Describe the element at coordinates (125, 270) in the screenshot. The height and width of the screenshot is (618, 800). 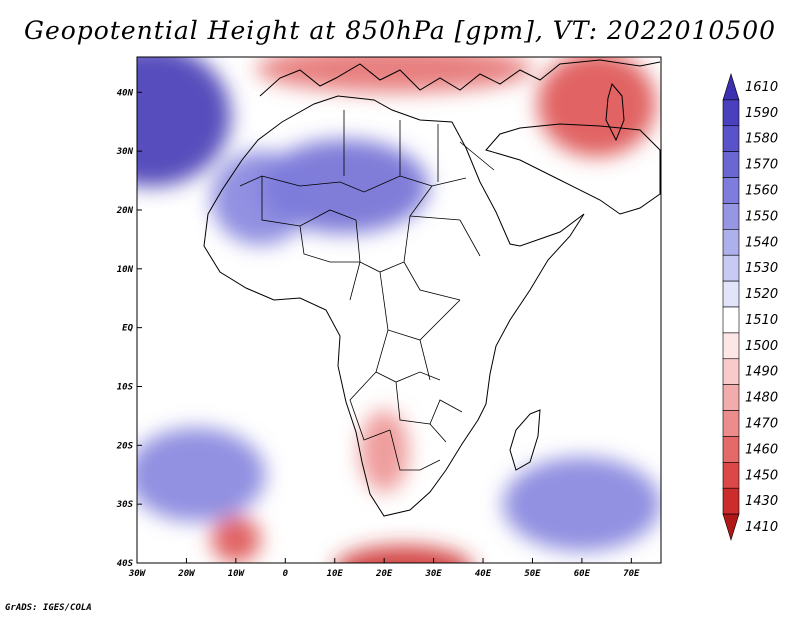
I see `y-tick-label: 10N` at that location.